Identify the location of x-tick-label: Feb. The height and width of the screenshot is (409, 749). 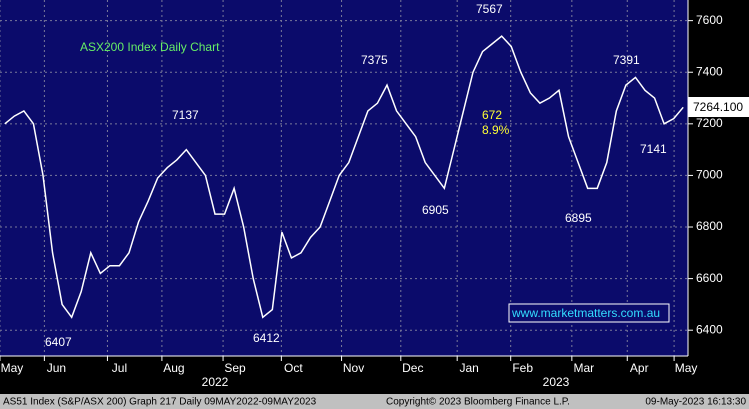
(522, 368).